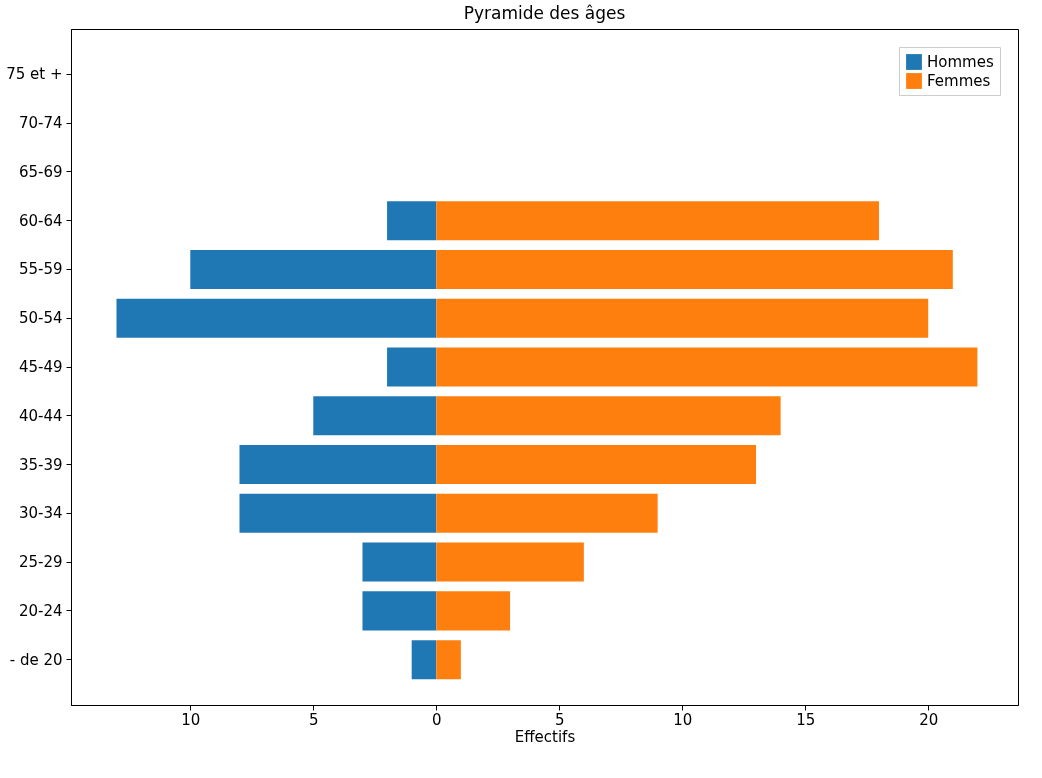 This screenshot has height=778, width=1042. What do you see at coordinates (40, 269) in the screenshot?
I see `y-tick-label: 55-59` at bounding box center [40, 269].